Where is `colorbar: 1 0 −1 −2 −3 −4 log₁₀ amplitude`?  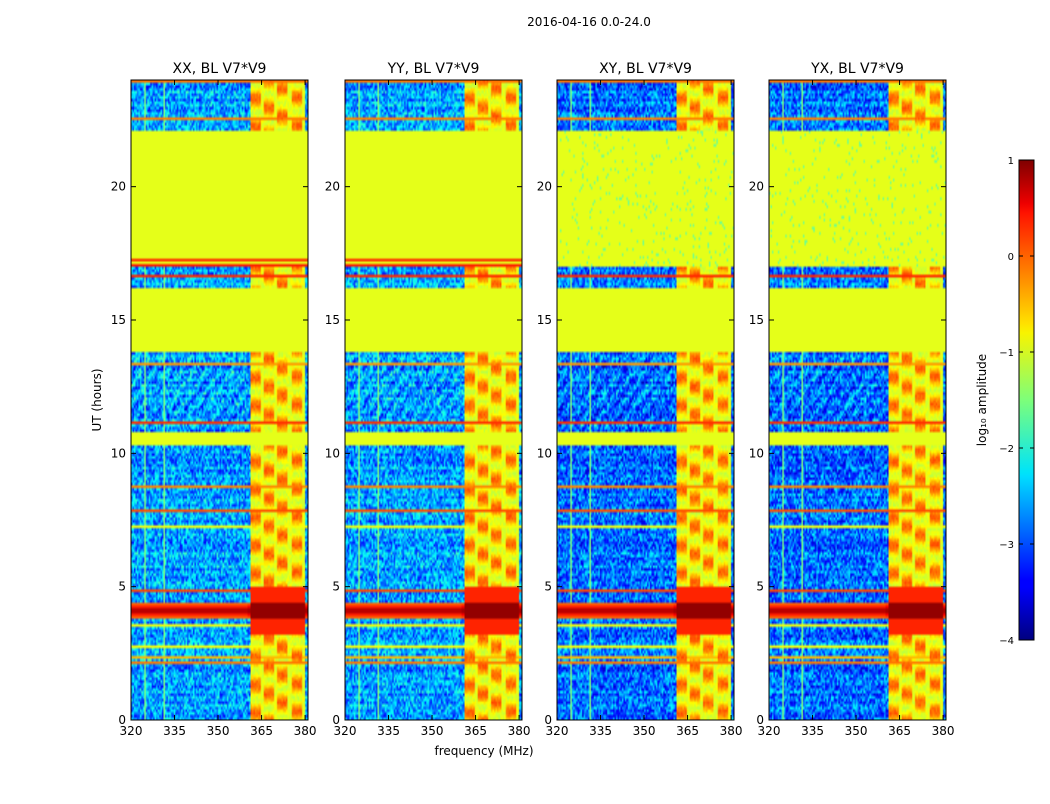
colorbar: 1 0 −1 −2 −3 −4 log₁₀ amplitude is located at coordinates (1005, 401).